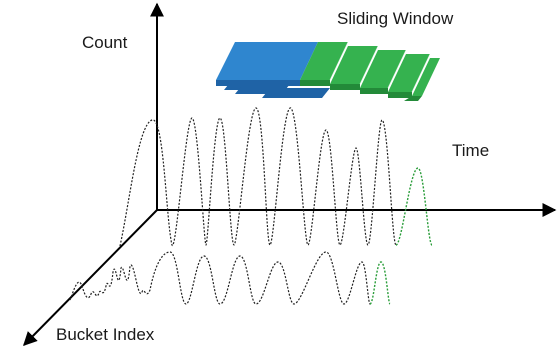  I want to click on sliding-window-block, so click(328, 71).